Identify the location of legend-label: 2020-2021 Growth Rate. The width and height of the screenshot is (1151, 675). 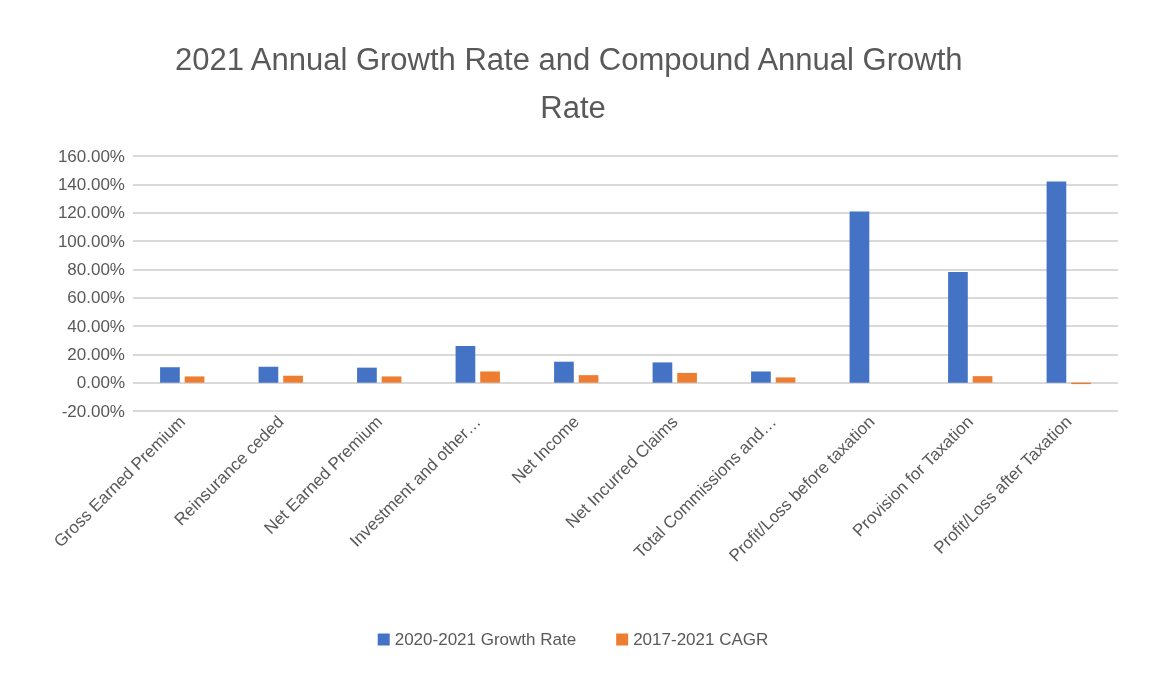
(485, 639).